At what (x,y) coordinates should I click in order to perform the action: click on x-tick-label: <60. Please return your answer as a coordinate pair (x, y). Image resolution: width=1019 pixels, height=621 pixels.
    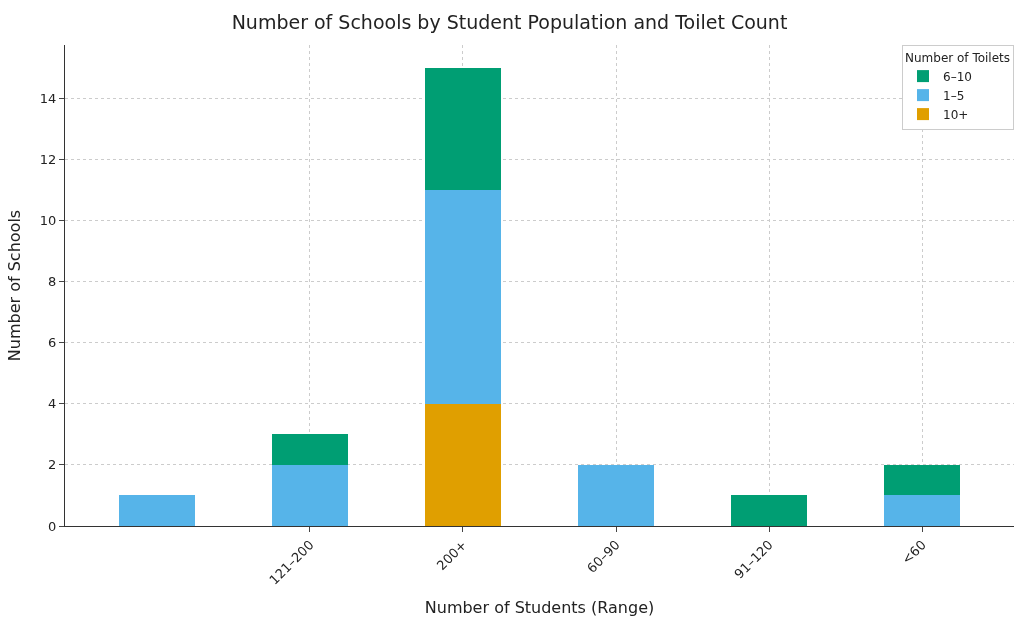
    Looking at the image, I should click on (913, 552).